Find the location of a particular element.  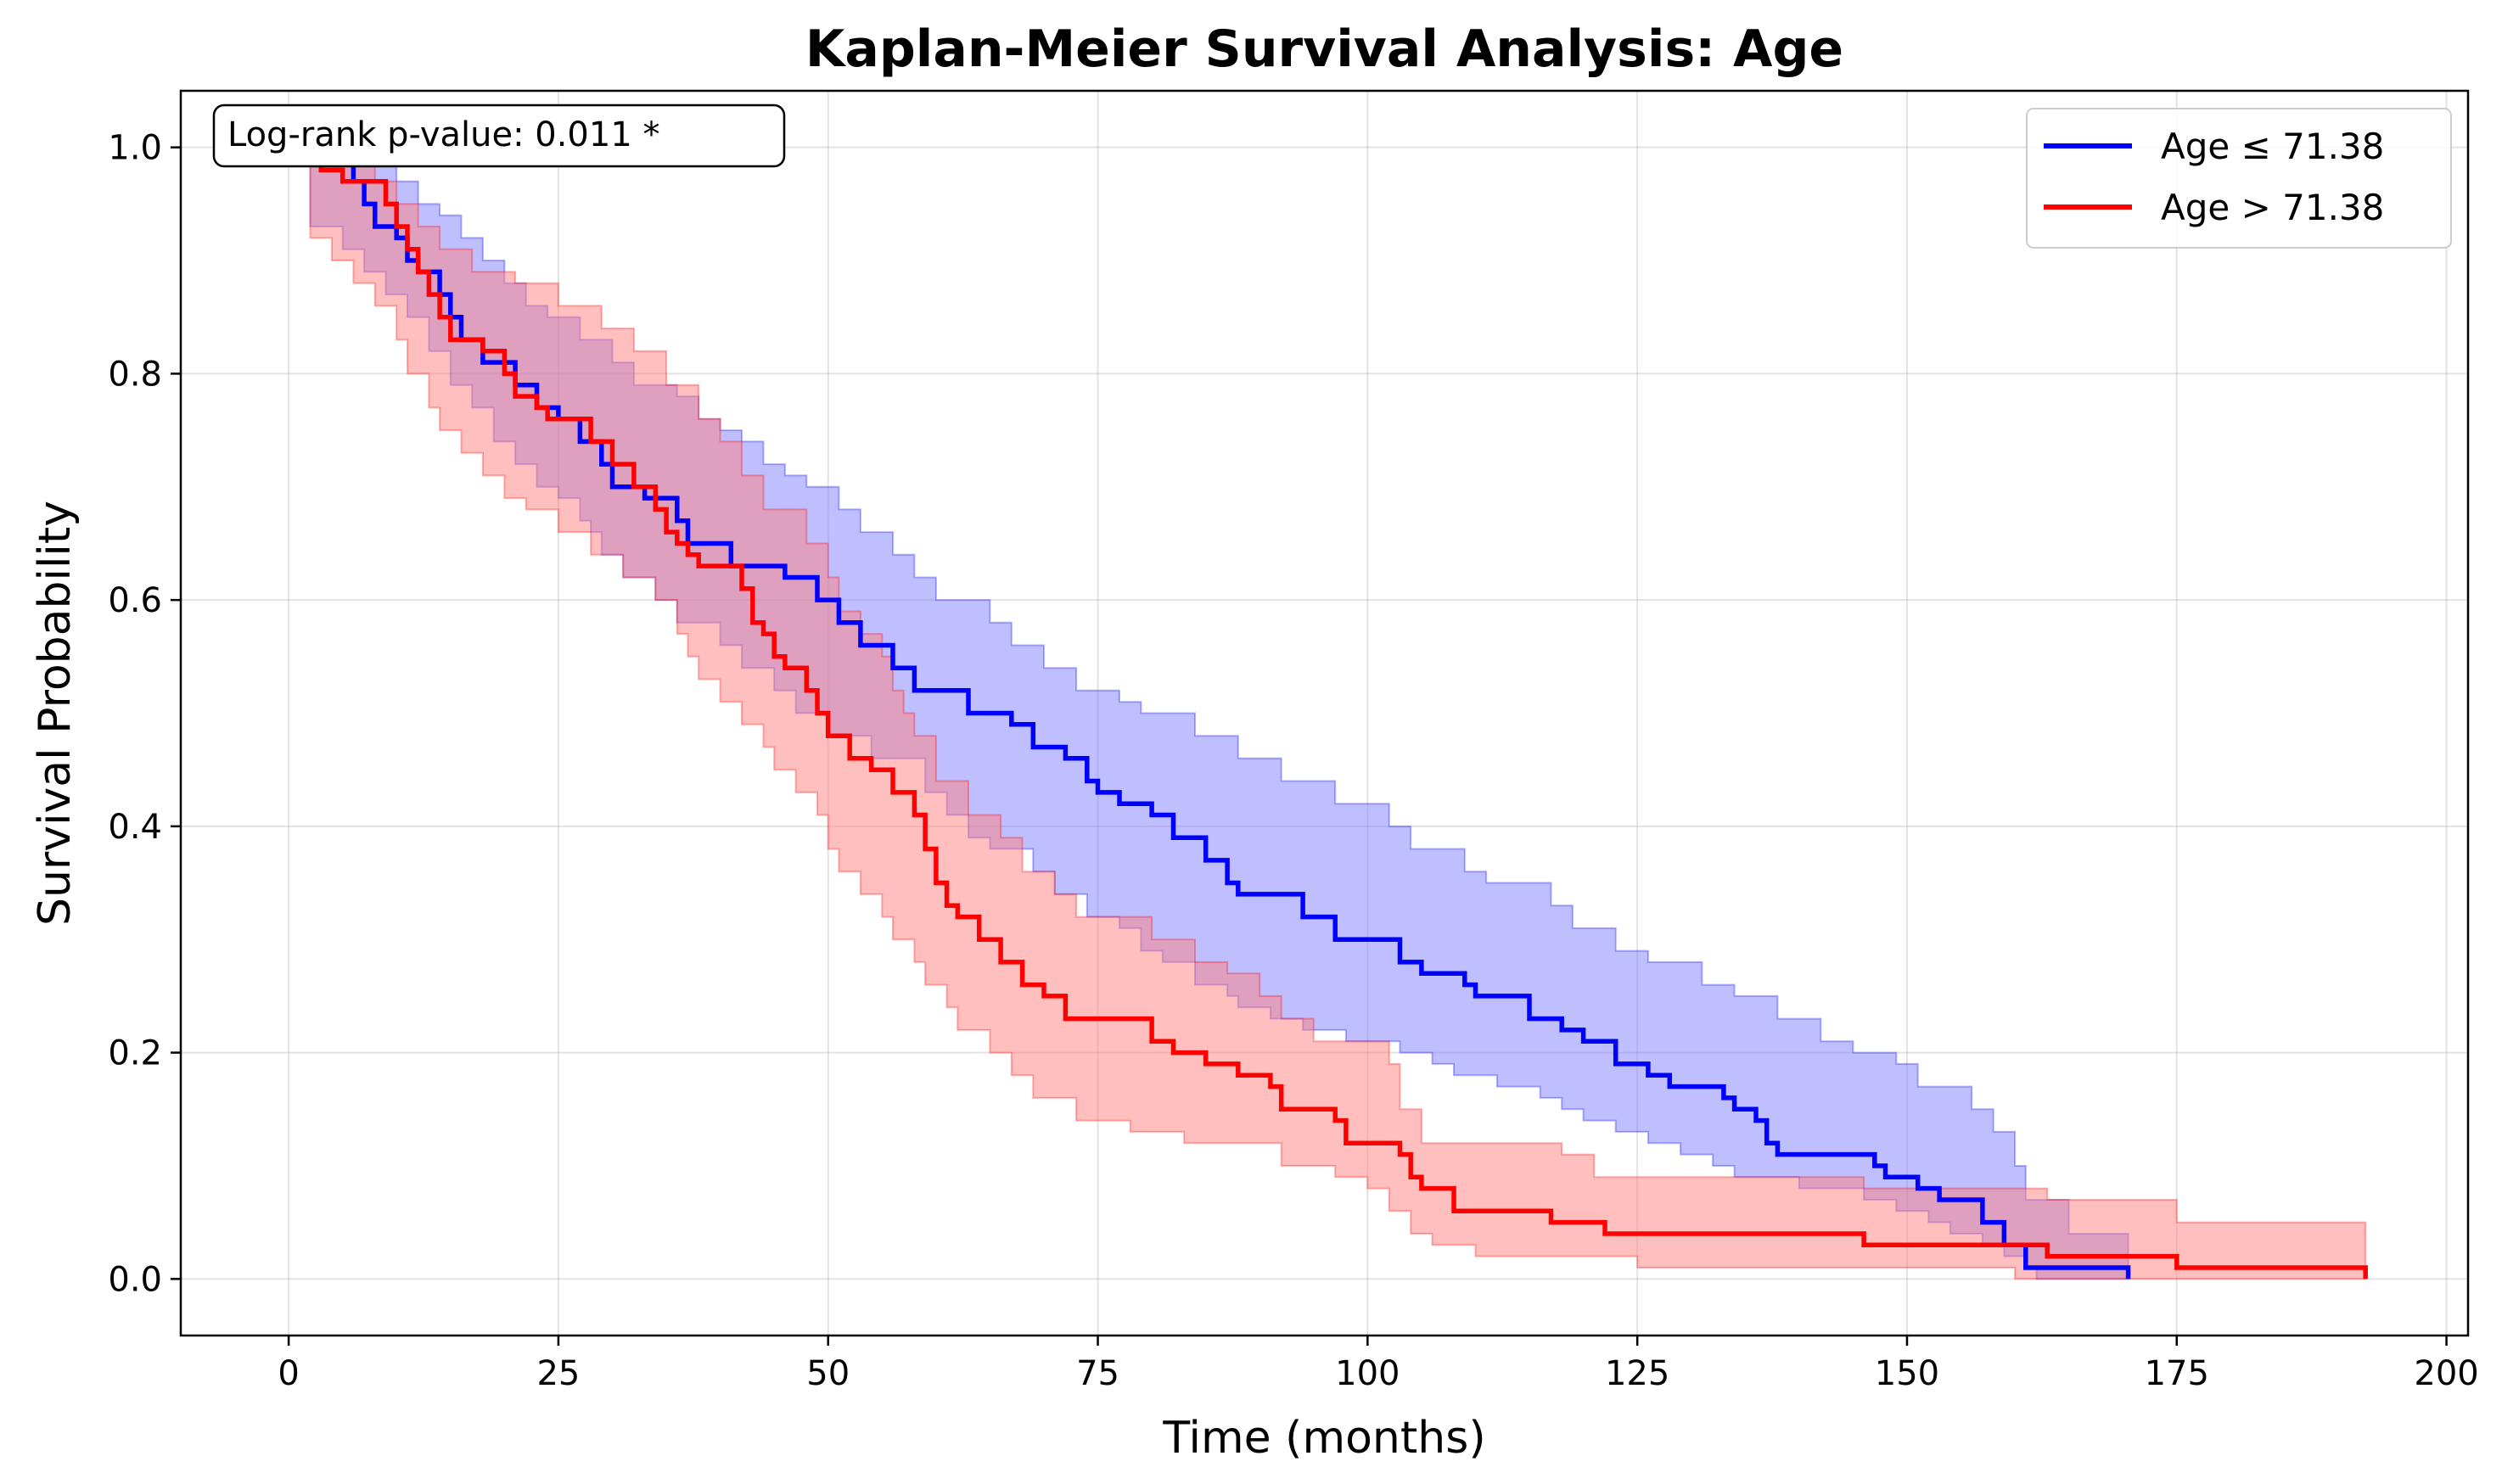

y-axis-title: Survival Probability is located at coordinates (56, 714).